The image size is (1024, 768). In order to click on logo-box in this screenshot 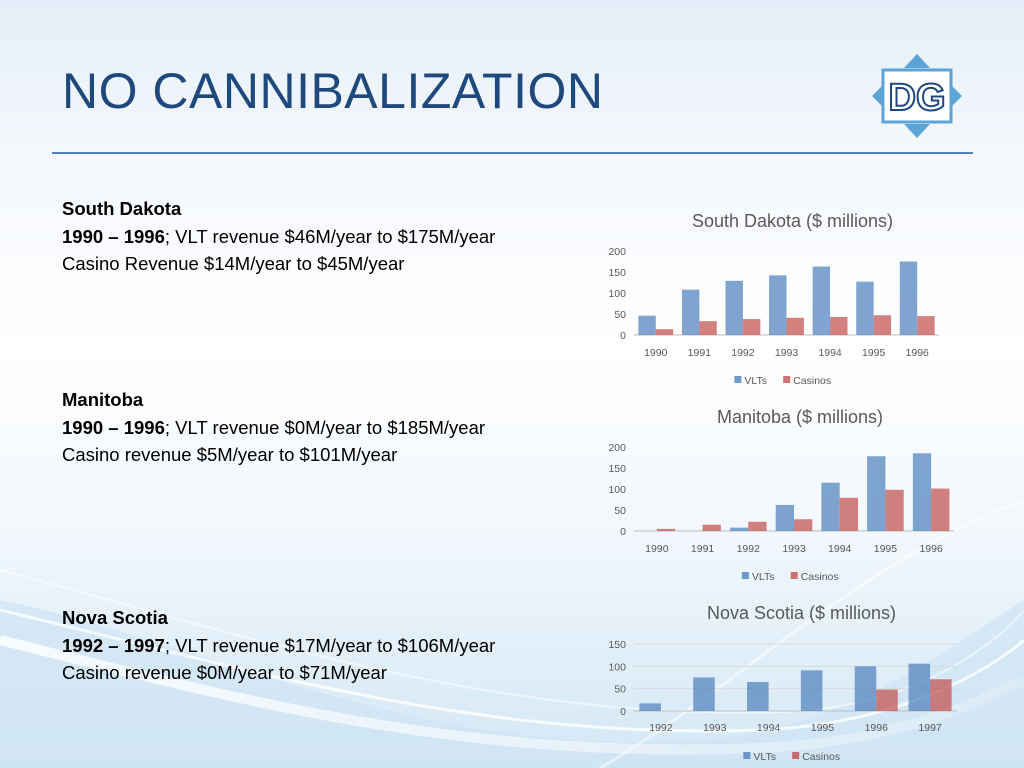, I will do `click(917, 96)`.